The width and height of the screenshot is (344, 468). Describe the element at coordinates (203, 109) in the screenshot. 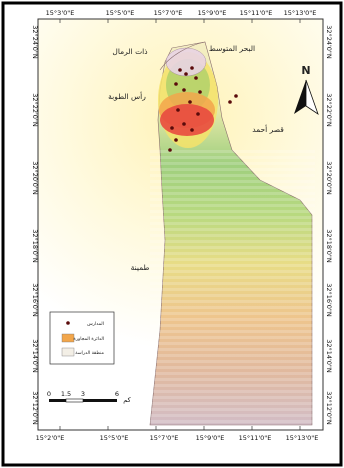

I see `school-points` at that location.